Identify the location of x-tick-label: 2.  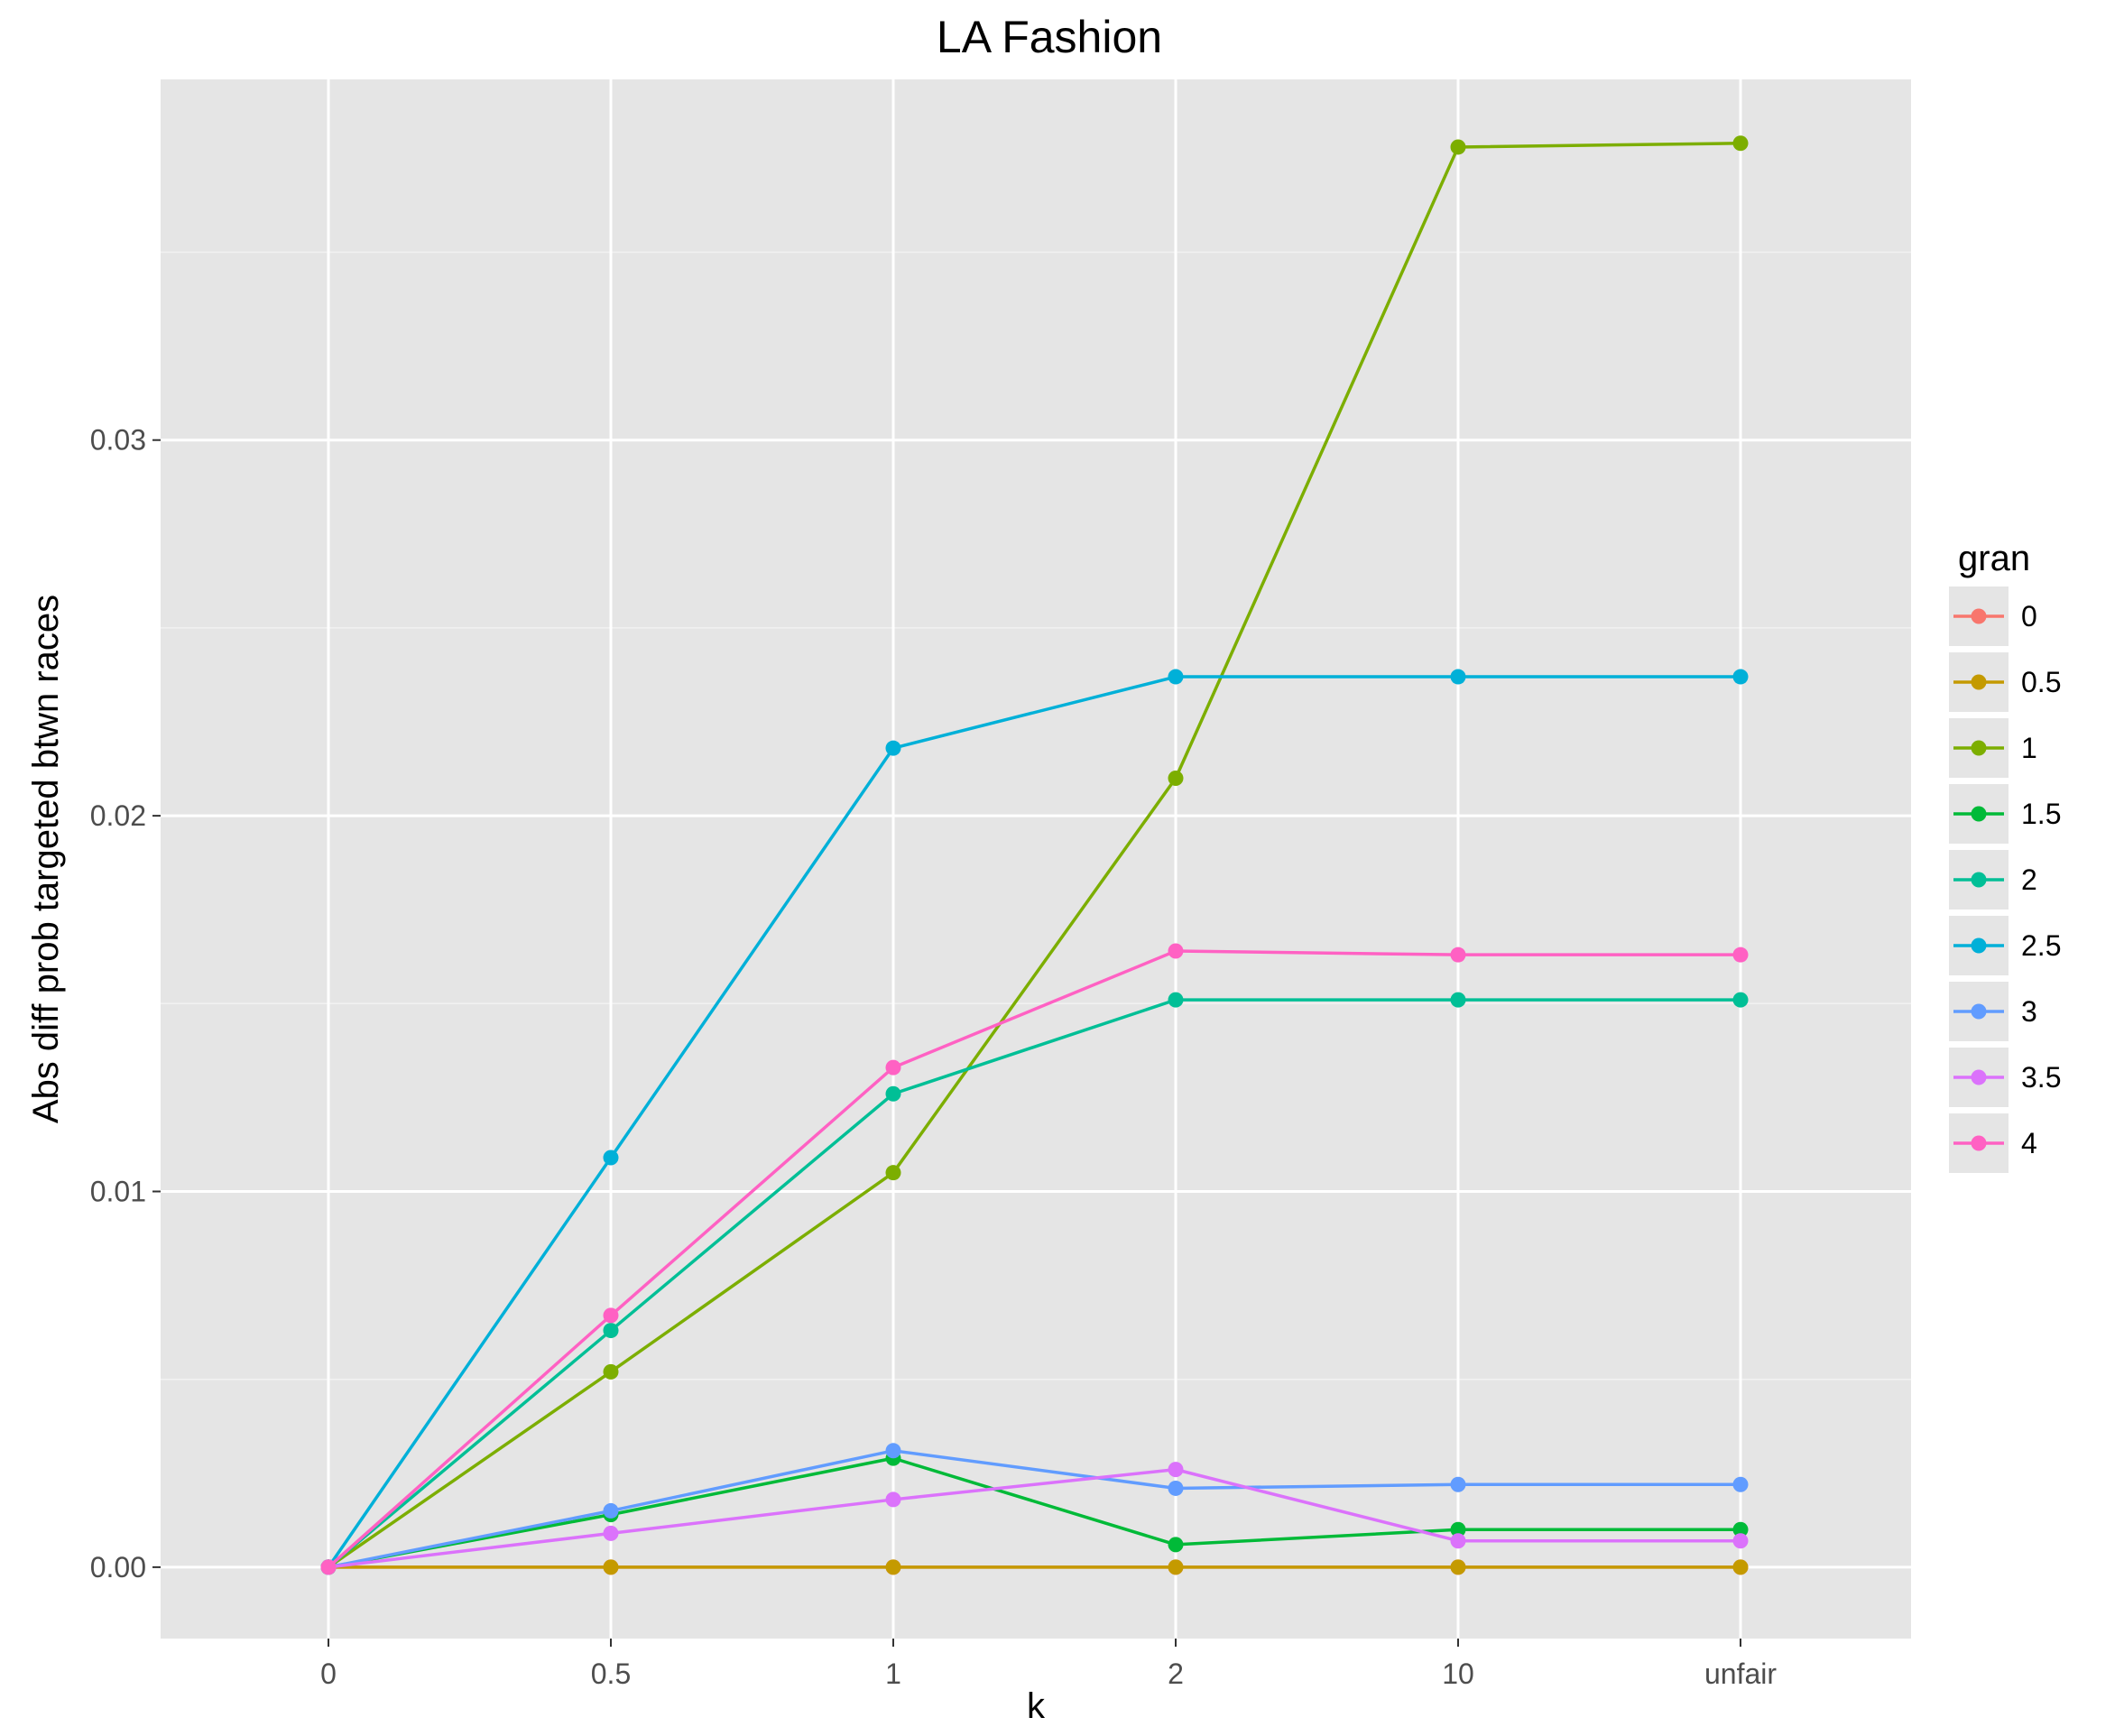
(1176, 1674).